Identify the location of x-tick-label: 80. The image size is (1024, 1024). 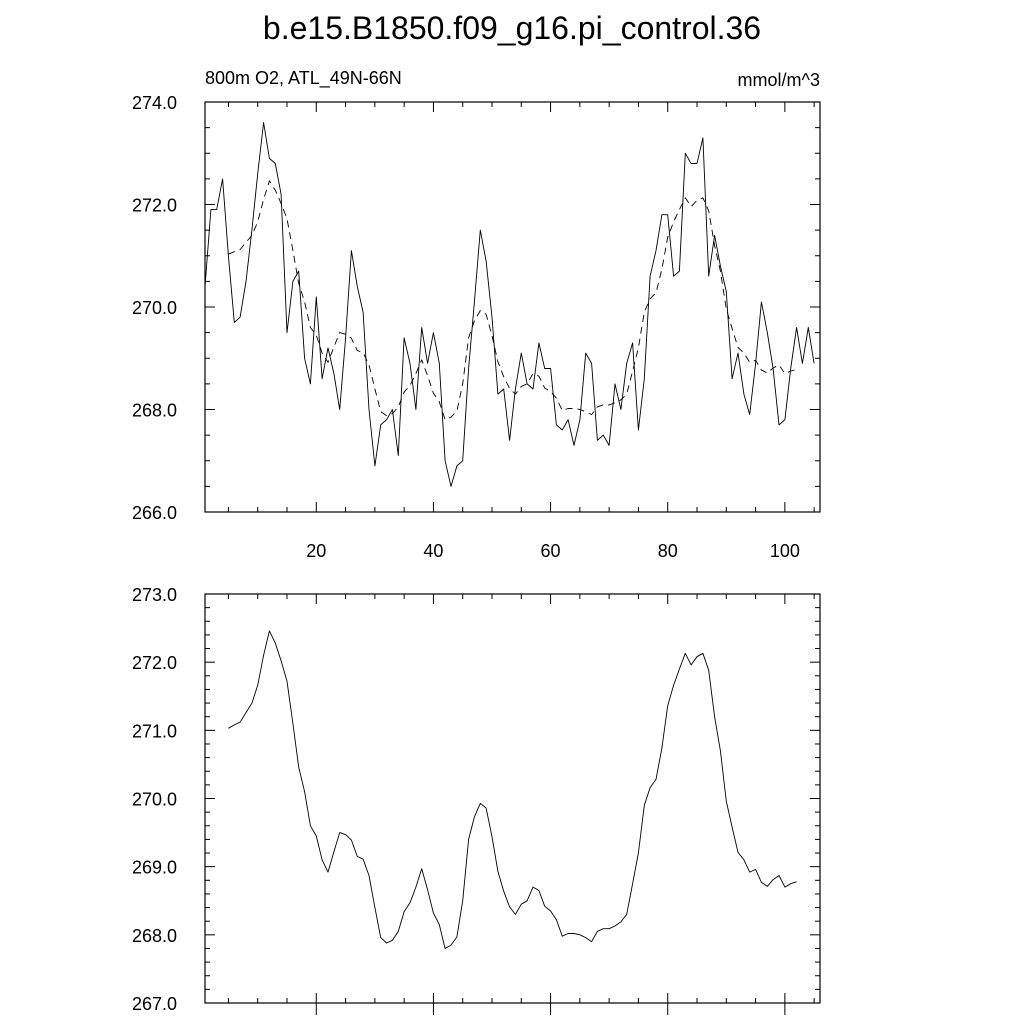
(668, 551).